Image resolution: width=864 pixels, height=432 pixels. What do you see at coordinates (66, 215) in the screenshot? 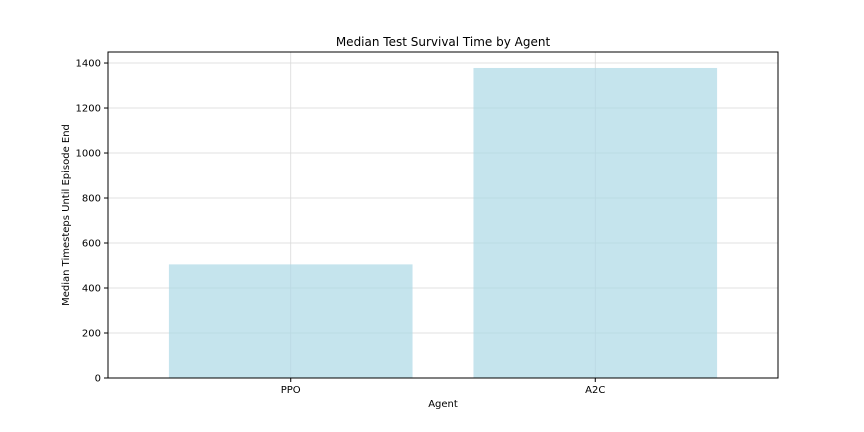
I see `y-axis-label: Median Timesteps Until Episode End` at bounding box center [66, 215].